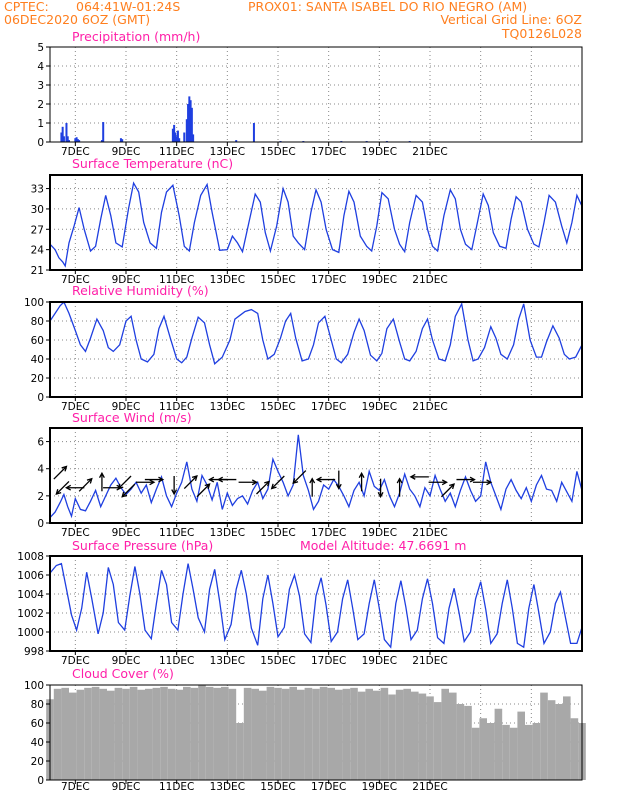 This screenshot has width=618, height=800. I want to click on panel-frame, so click(316, 94).